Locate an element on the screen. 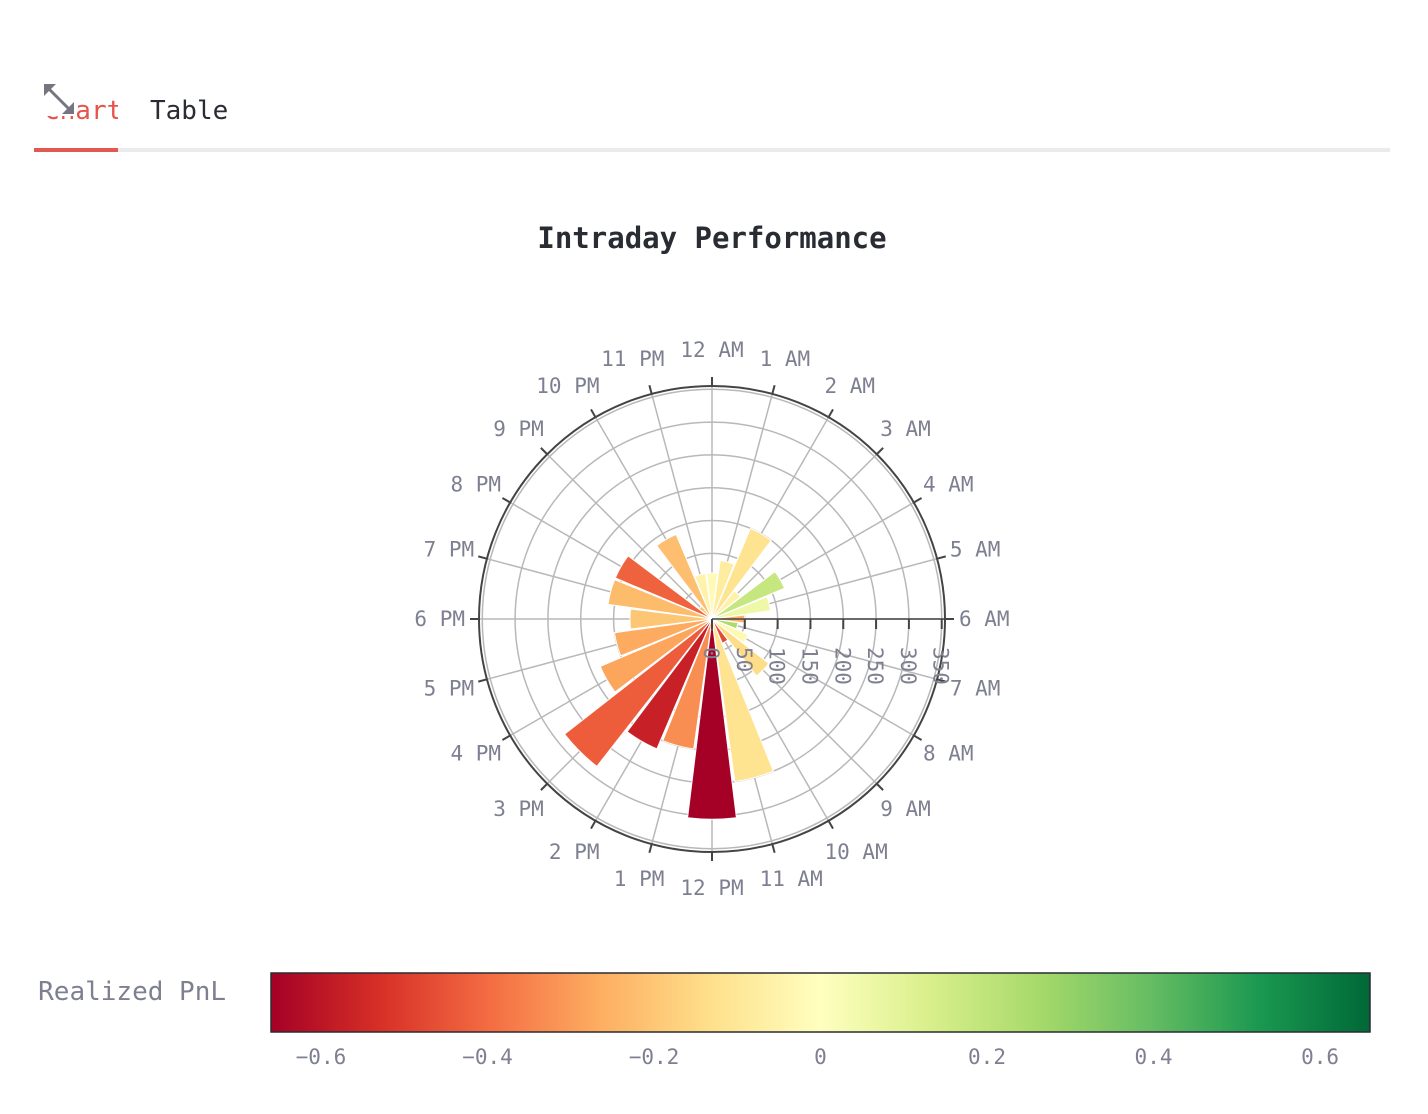 The image size is (1428, 1114). angular-tick-label: 6 AM is located at coordinates (984, 619).